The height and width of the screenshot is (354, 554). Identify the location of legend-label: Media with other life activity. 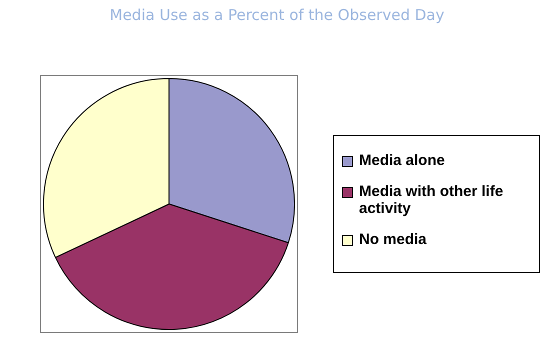
(431, 200).